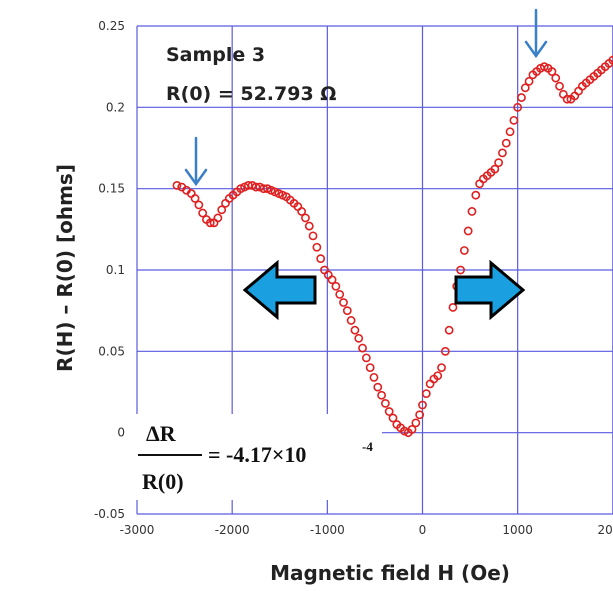 This screenshot has height=591, width=613. Describe the element at coordinates (163, 481) in the screenshot. I see `formula-denominator: R(0)` at that location.